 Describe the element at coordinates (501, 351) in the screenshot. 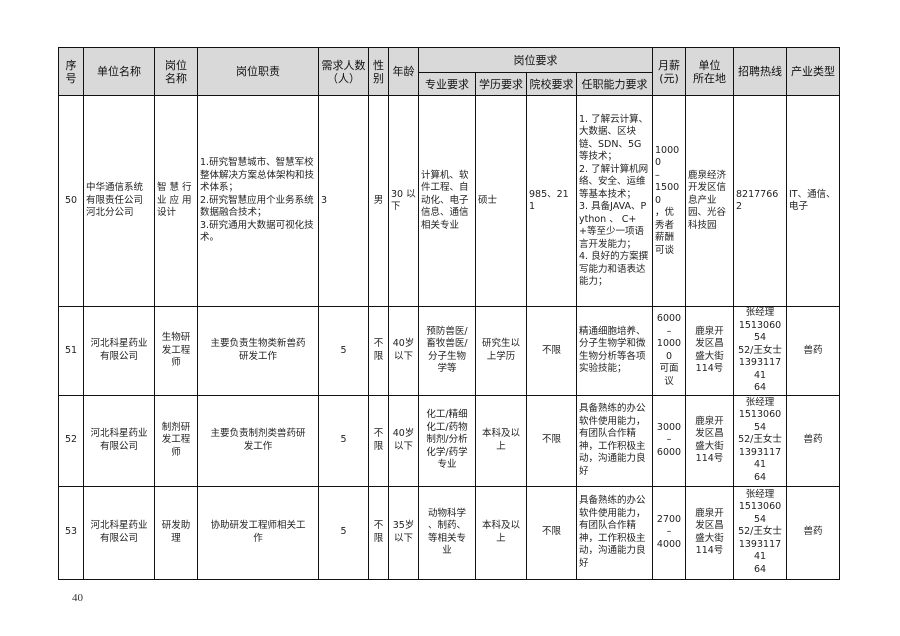

I see `cell-education: 研究生以 上学历` at that location.